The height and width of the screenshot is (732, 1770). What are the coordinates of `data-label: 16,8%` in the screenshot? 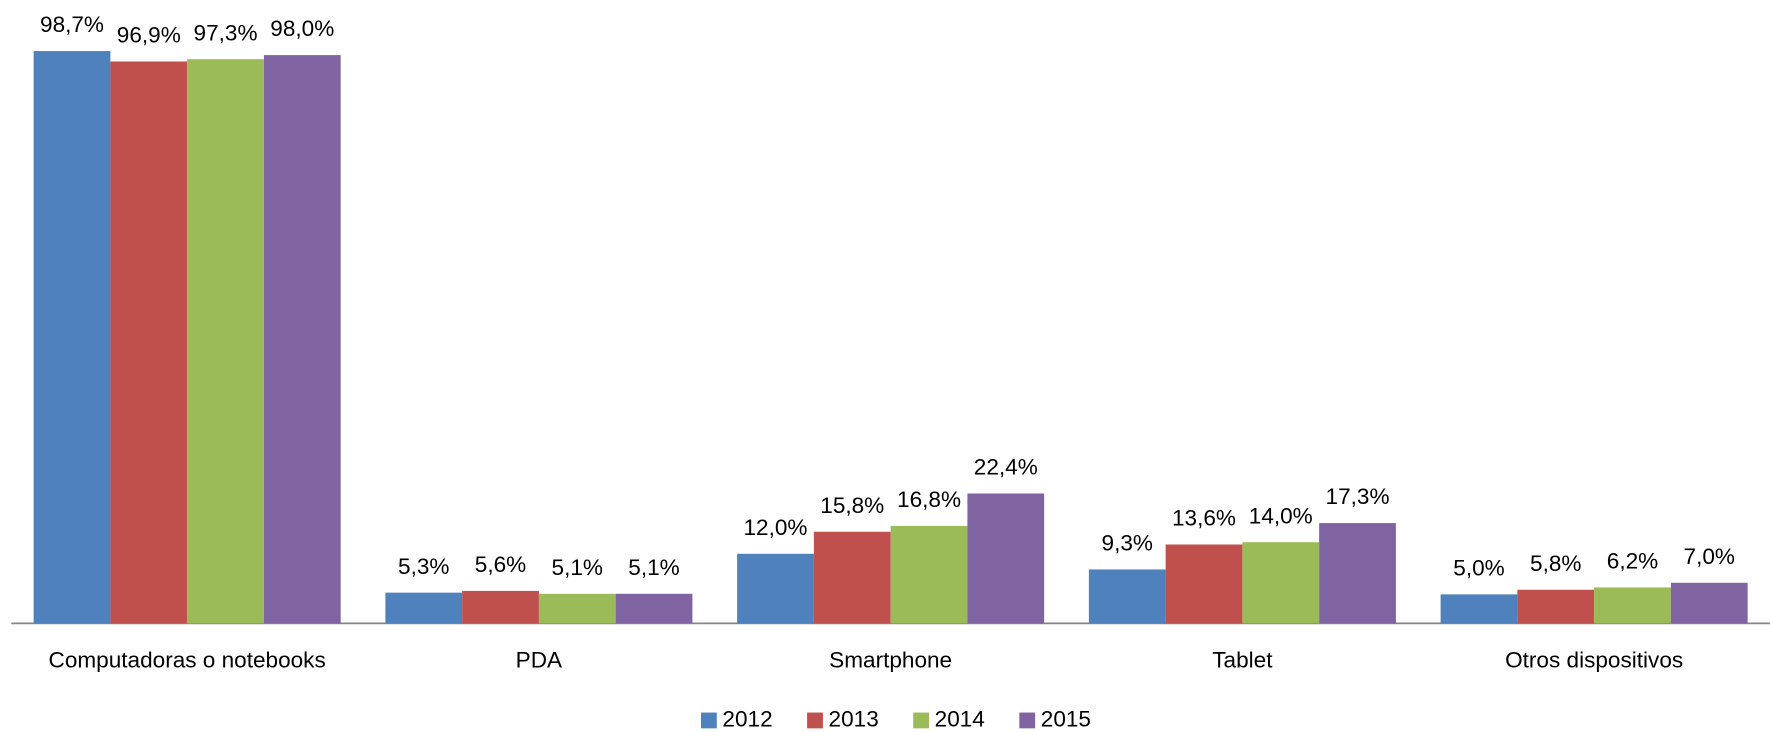 It's located at (929, 499).